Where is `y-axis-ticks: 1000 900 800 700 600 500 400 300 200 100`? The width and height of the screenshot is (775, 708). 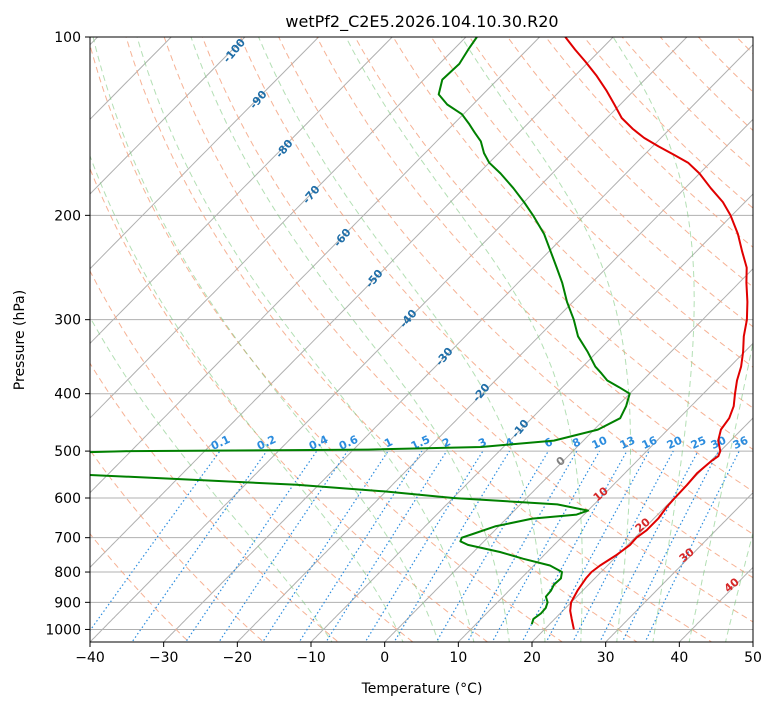 y-axis-ticks: 1000 900 800 700 600 500 400 300 200 100 is located at coordinates (67, 334).